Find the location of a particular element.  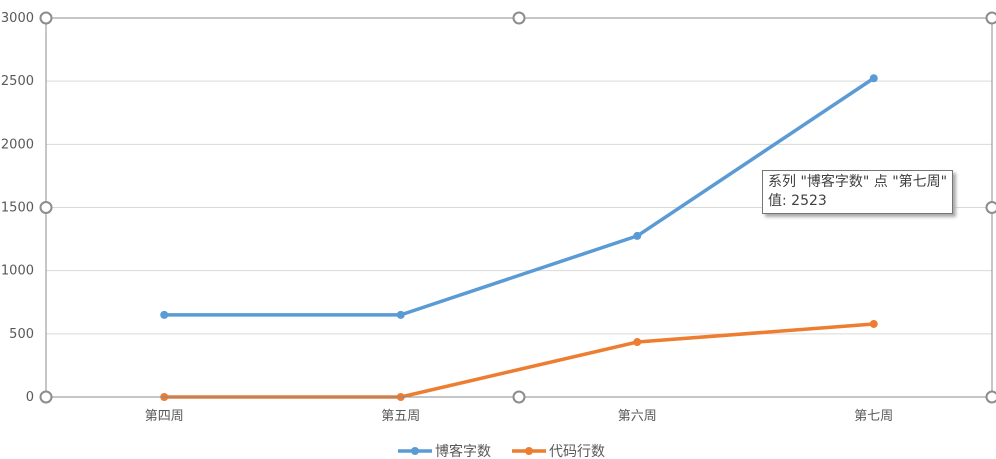

series-line is located at coordinates (519, 360).